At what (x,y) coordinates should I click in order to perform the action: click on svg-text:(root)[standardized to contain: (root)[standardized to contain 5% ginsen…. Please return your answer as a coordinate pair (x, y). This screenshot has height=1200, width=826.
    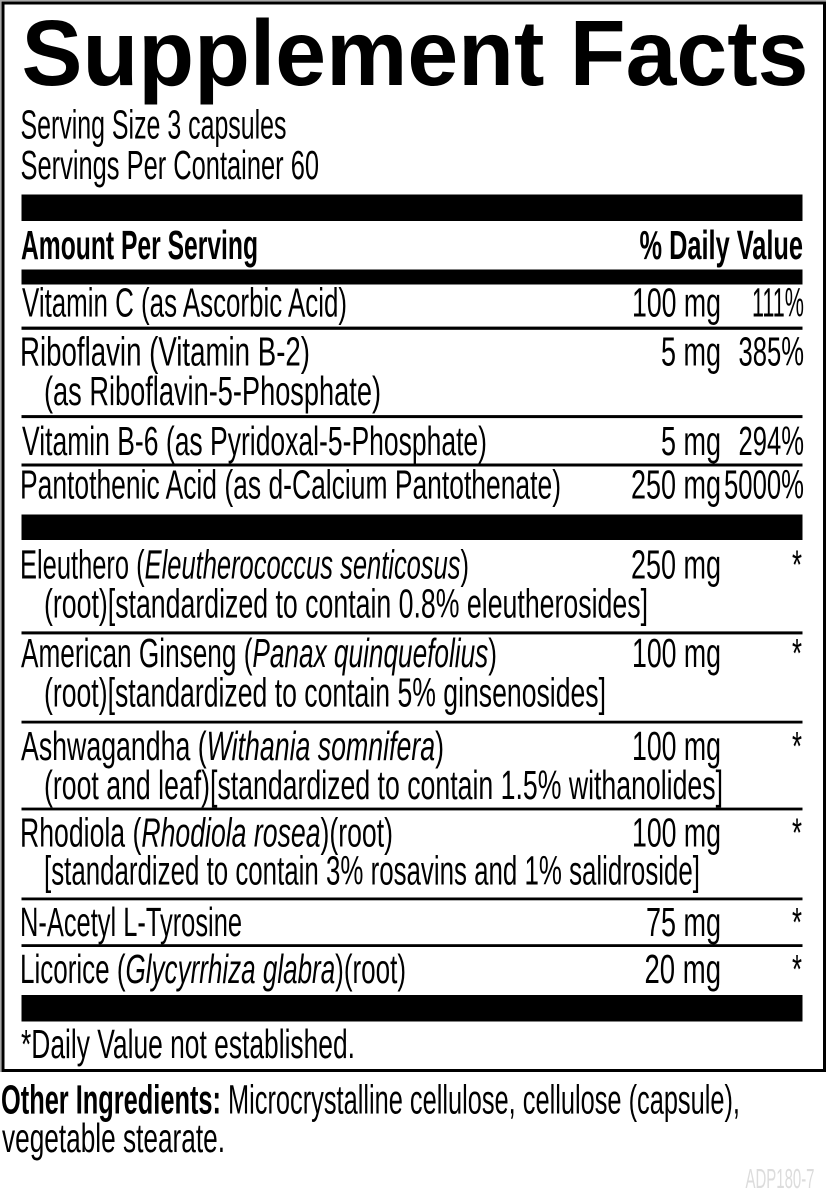
    Looking at the image, I should click on (325, 693).